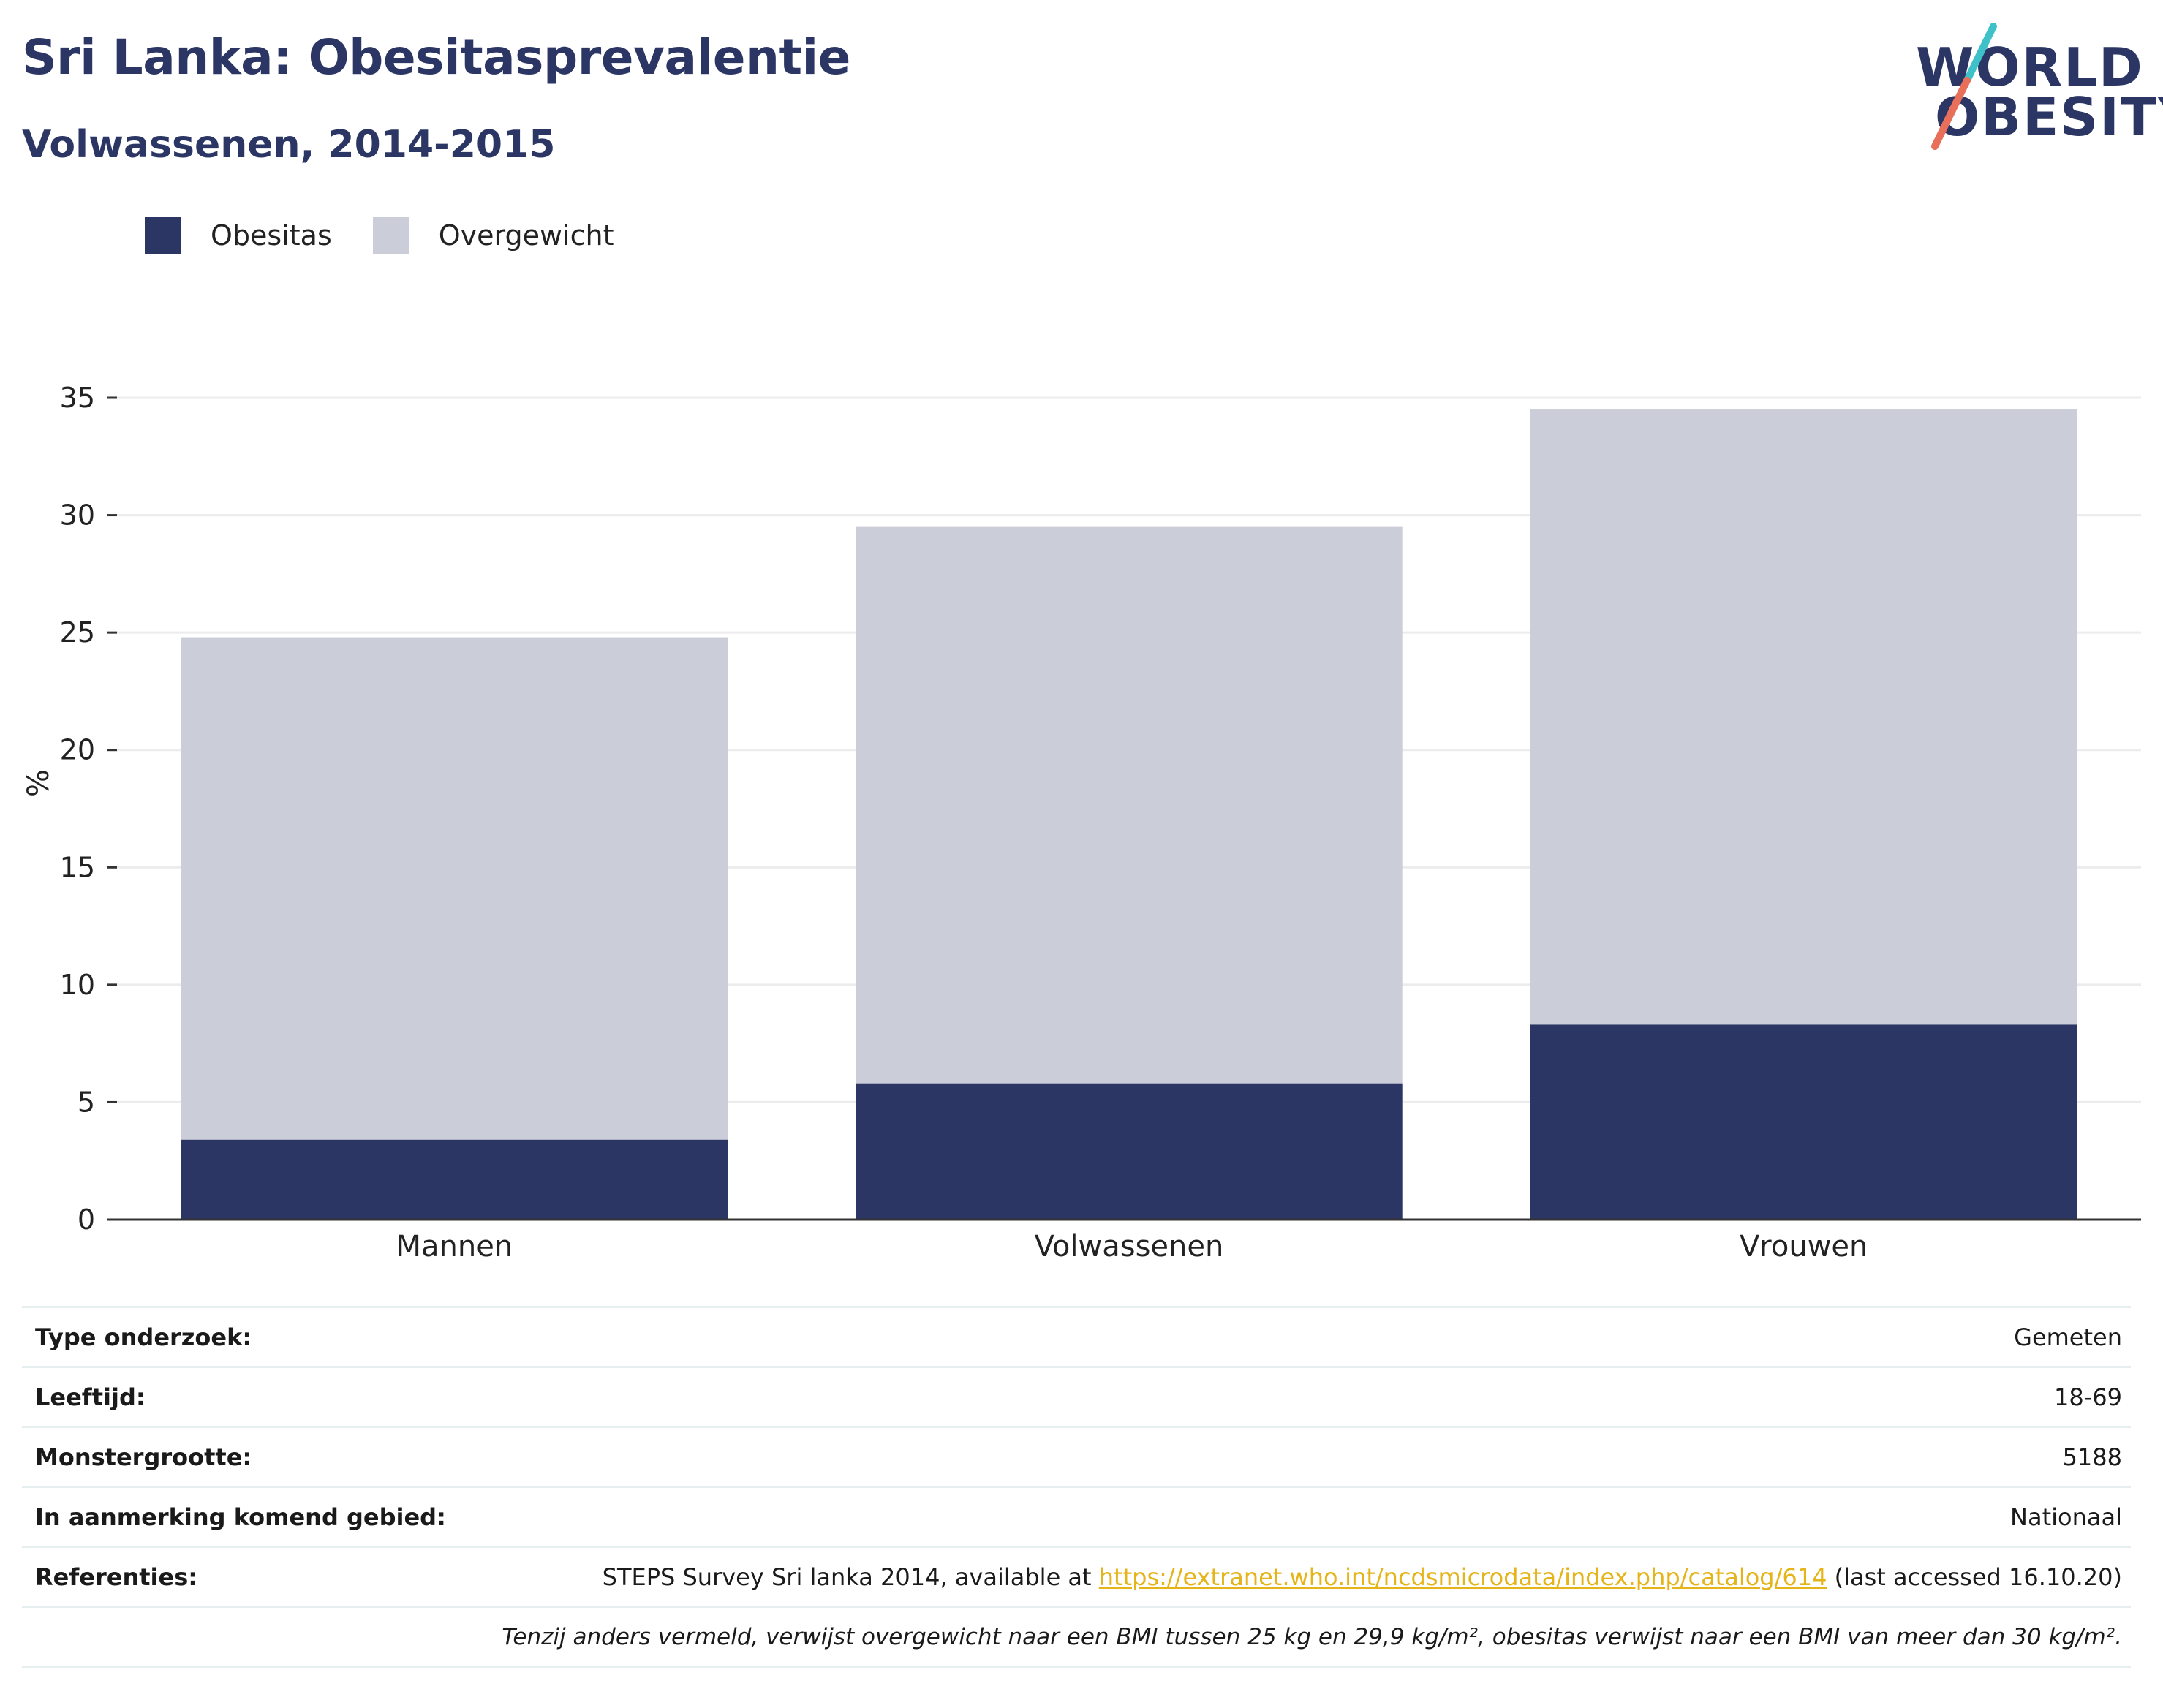 The width and height of the screenshot is (2163, 1708). Describe the element at coordinates (2068, 1337) in the screenshot. I see `info-value: Gemeten` at that location.